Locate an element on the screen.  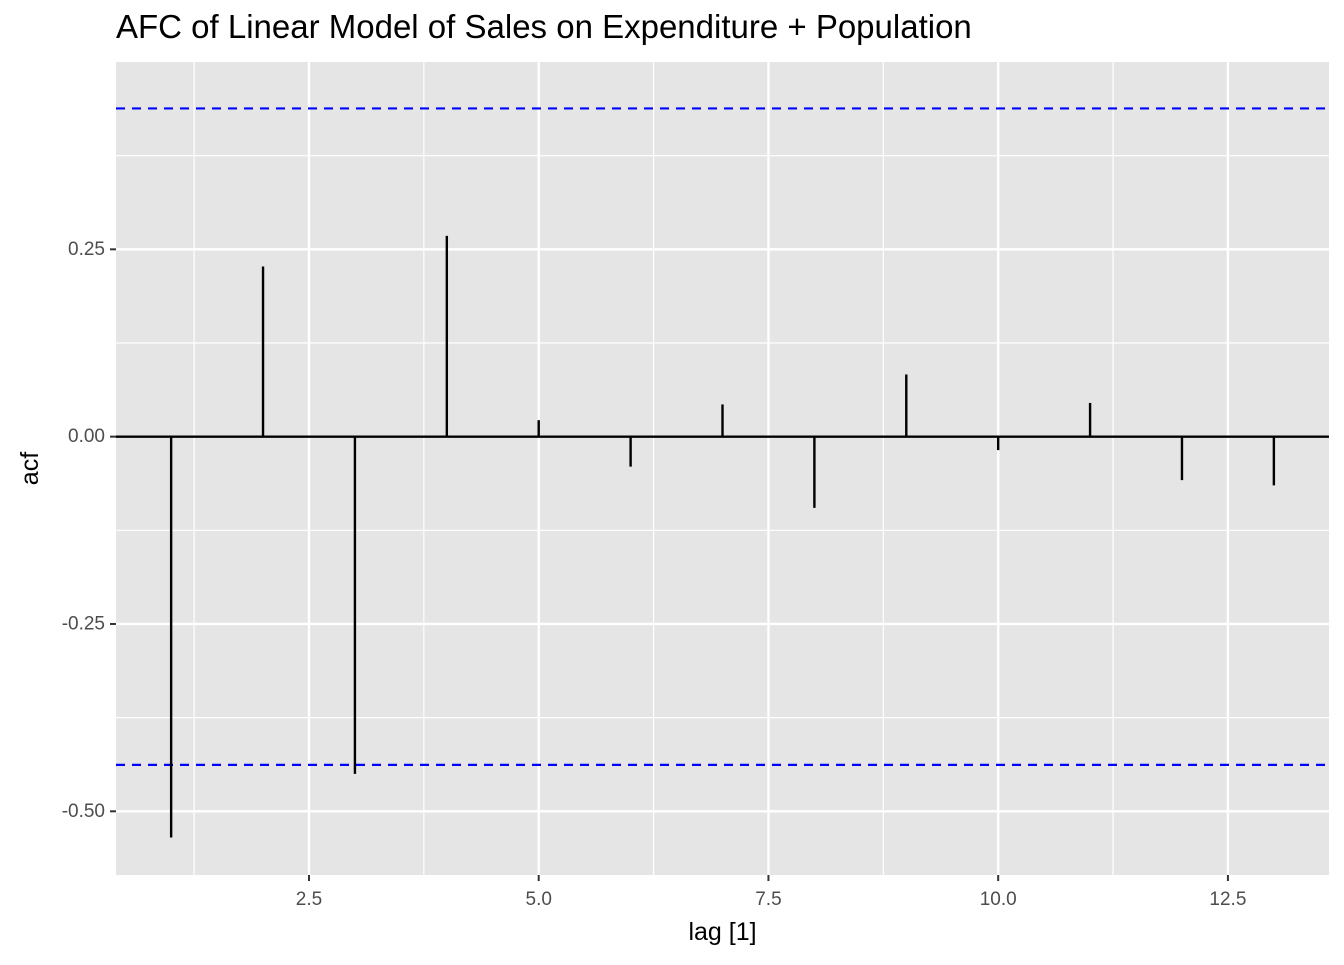
y-tick-label: -0.25 is located at coordinates (83, 623).